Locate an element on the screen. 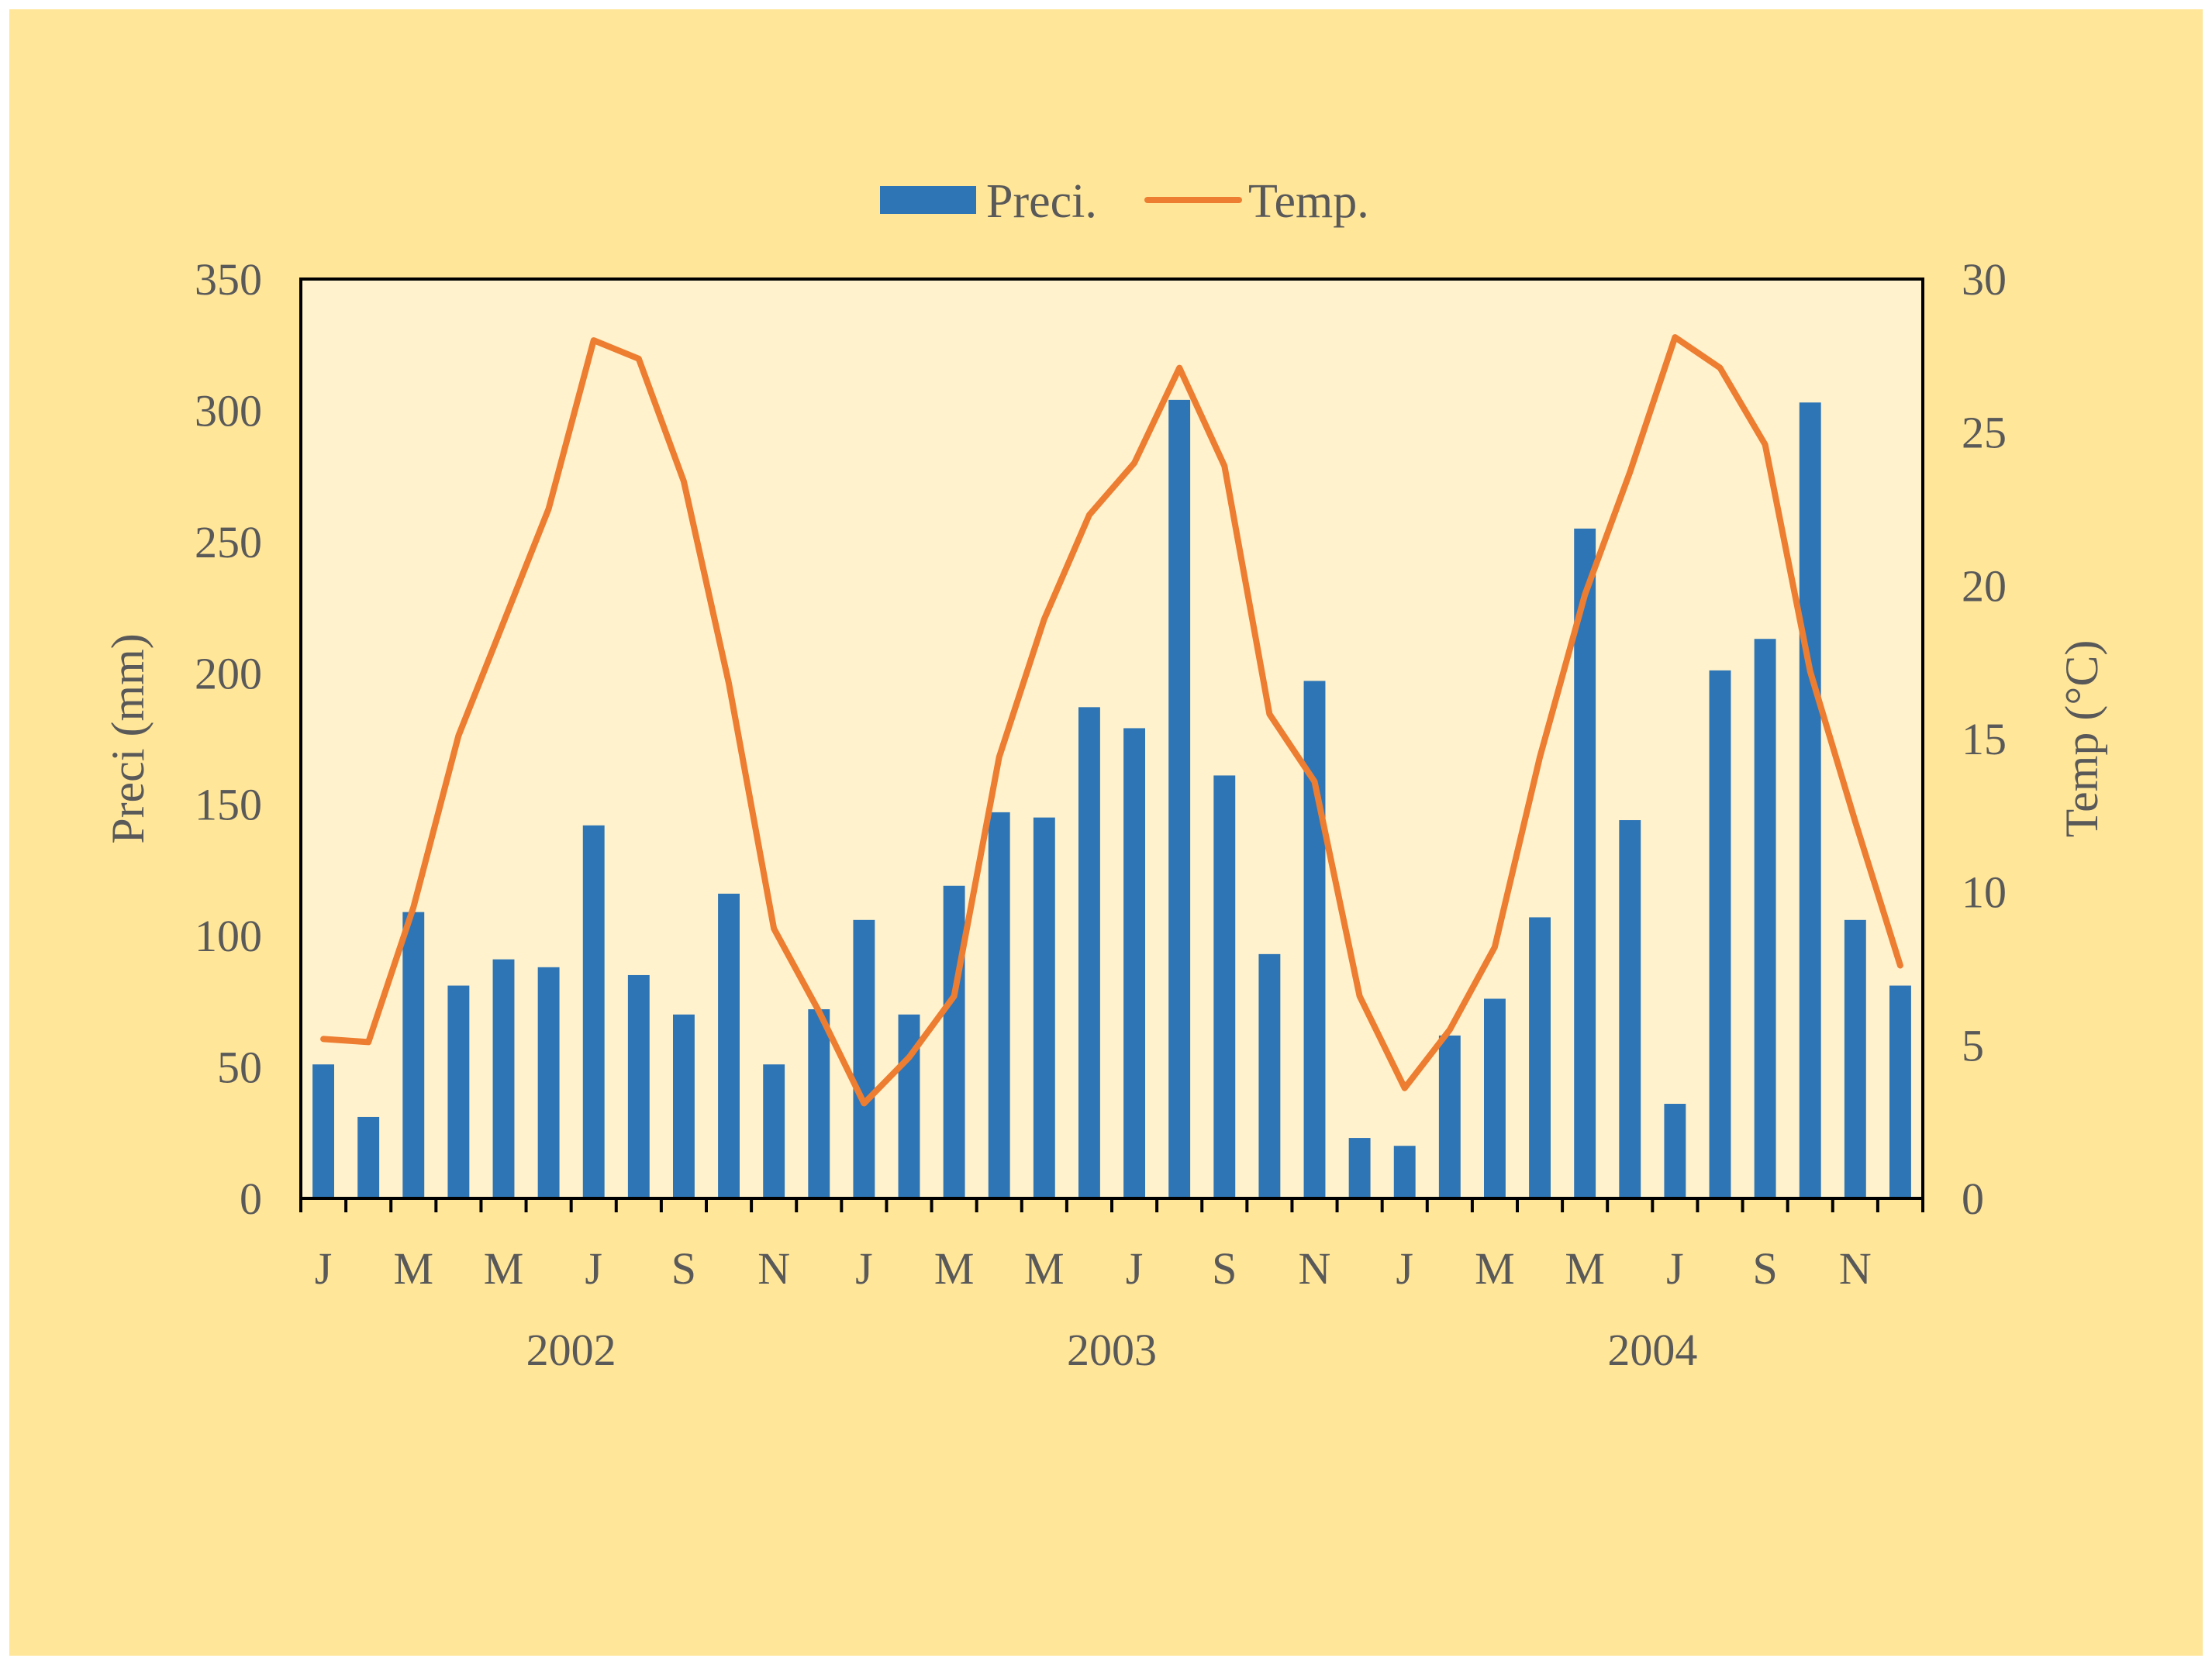 This screenshot has width=2212, height=1665. y-axis-title: Preci (mm) is located at coordinates (128, 738).